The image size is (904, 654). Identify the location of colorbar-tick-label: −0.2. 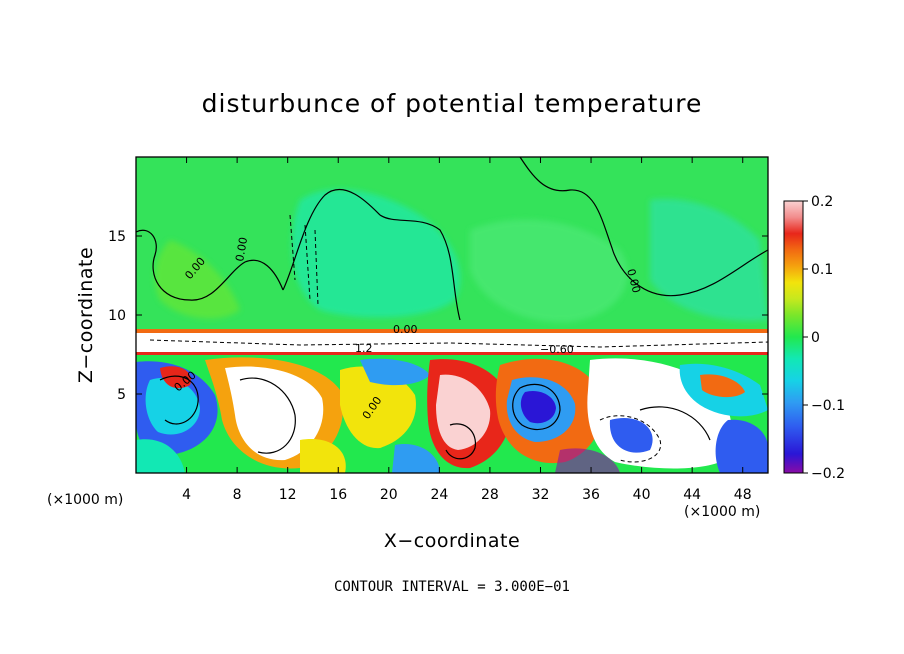
(828, 474).